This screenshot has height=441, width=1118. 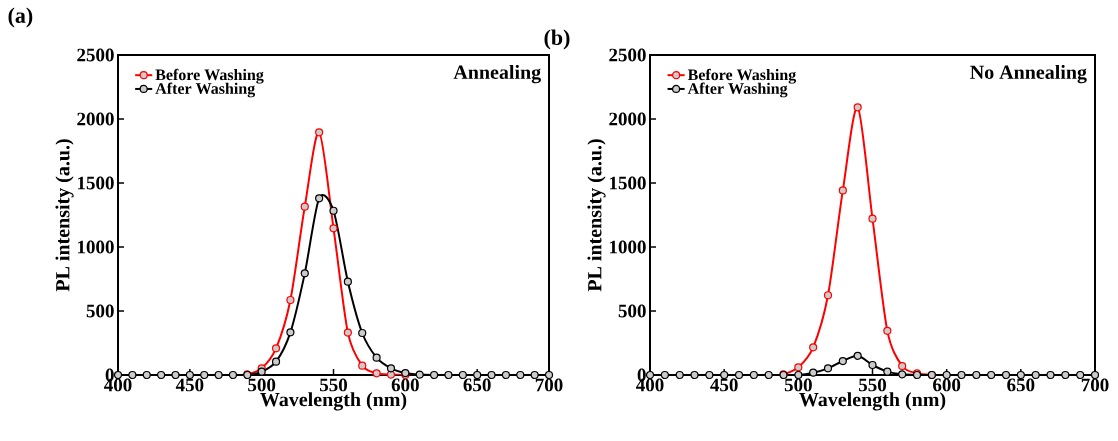 I want to click on text: (b), so click(x=557, y=39).